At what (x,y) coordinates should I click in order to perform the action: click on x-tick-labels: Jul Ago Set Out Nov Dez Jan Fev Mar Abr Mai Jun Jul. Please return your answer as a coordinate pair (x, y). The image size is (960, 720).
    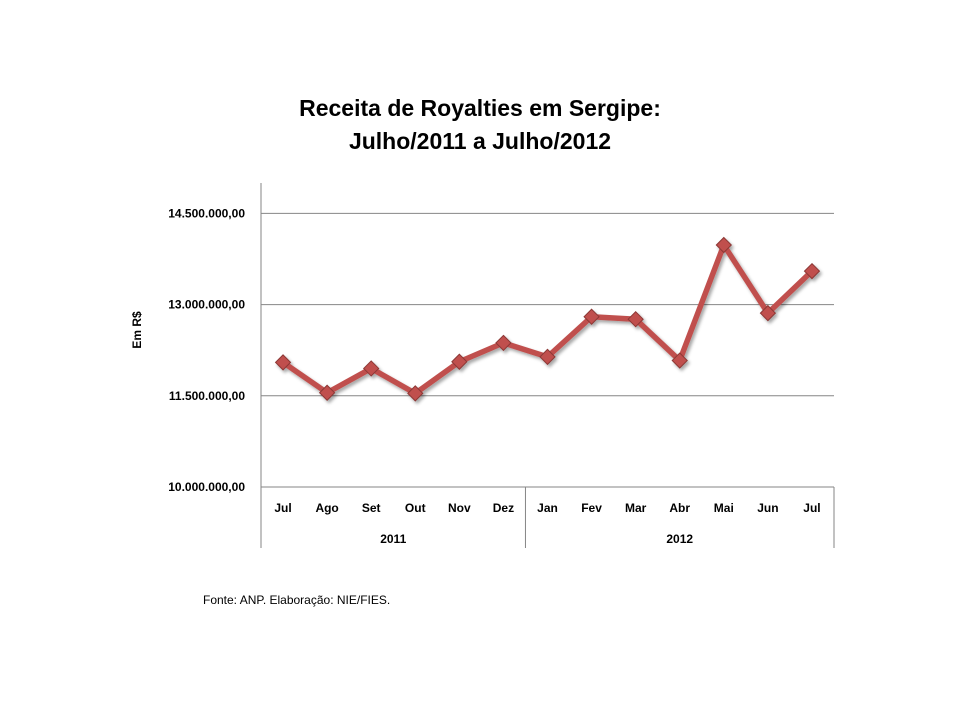
    Looking at the image, I should click on (547, 508).